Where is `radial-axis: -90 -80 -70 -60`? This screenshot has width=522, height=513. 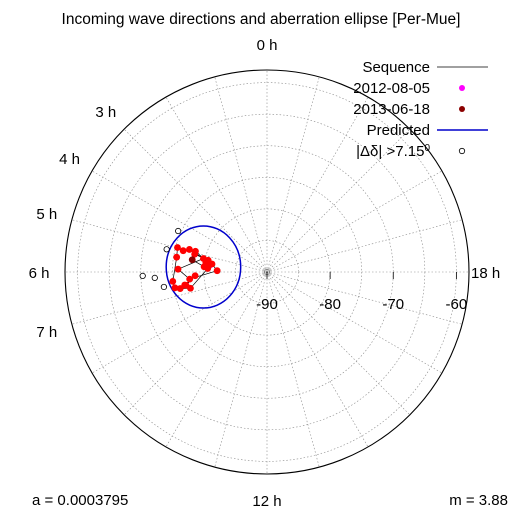 radial-axis: -90 -80 -70 -60 is located at coordinates (361, 292).